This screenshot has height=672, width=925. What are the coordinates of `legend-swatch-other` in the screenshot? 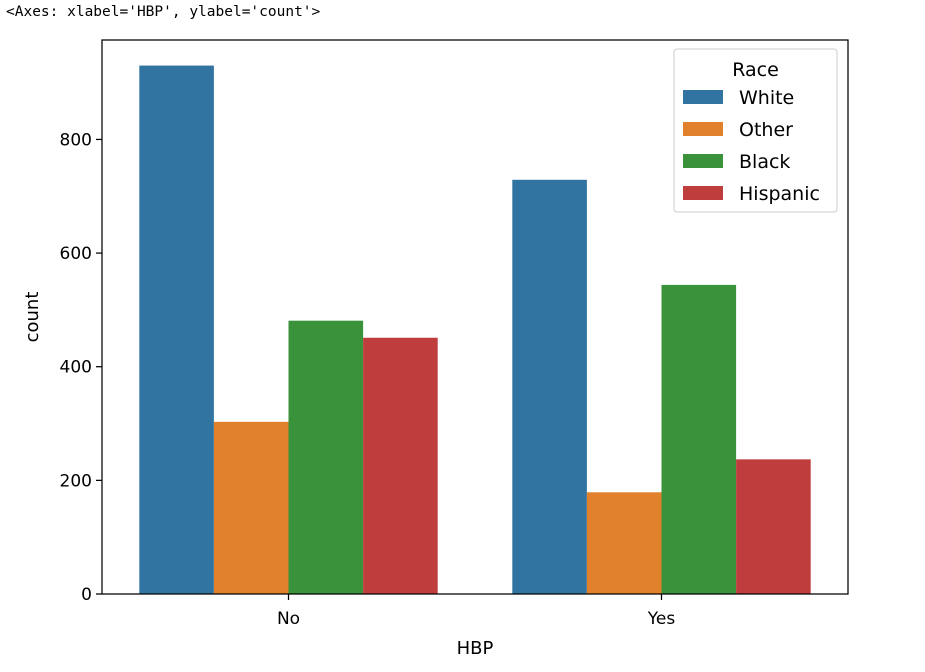 It's located at (703, 129).